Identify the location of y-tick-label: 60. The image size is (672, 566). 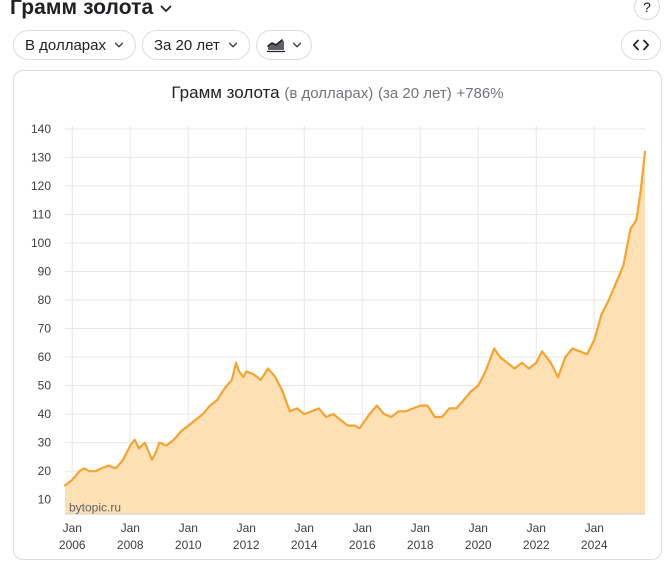
(45, 357).